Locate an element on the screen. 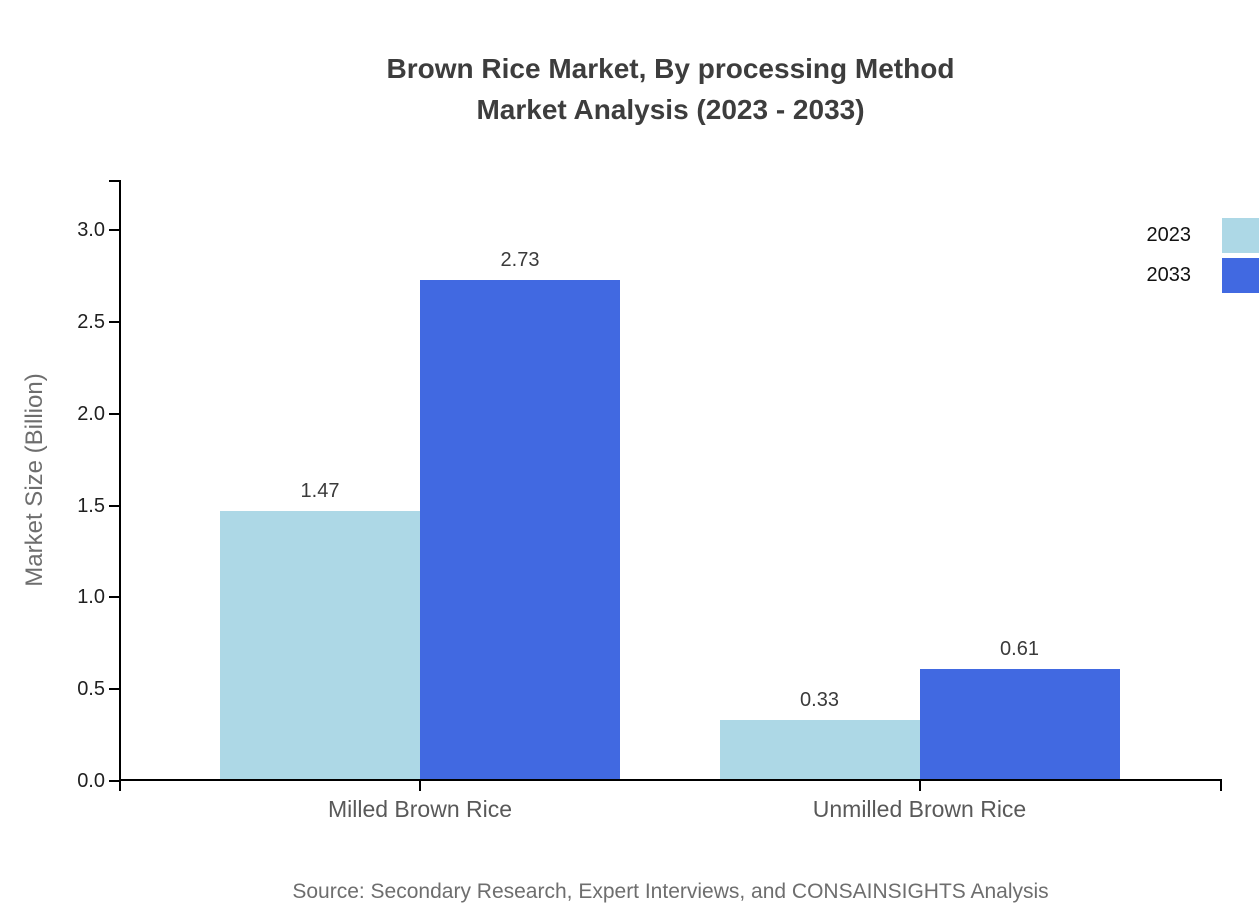 The height and width of the screenshot is (920, 1260). y-tick-label: 1.0 is located at coordinates (91, 597).